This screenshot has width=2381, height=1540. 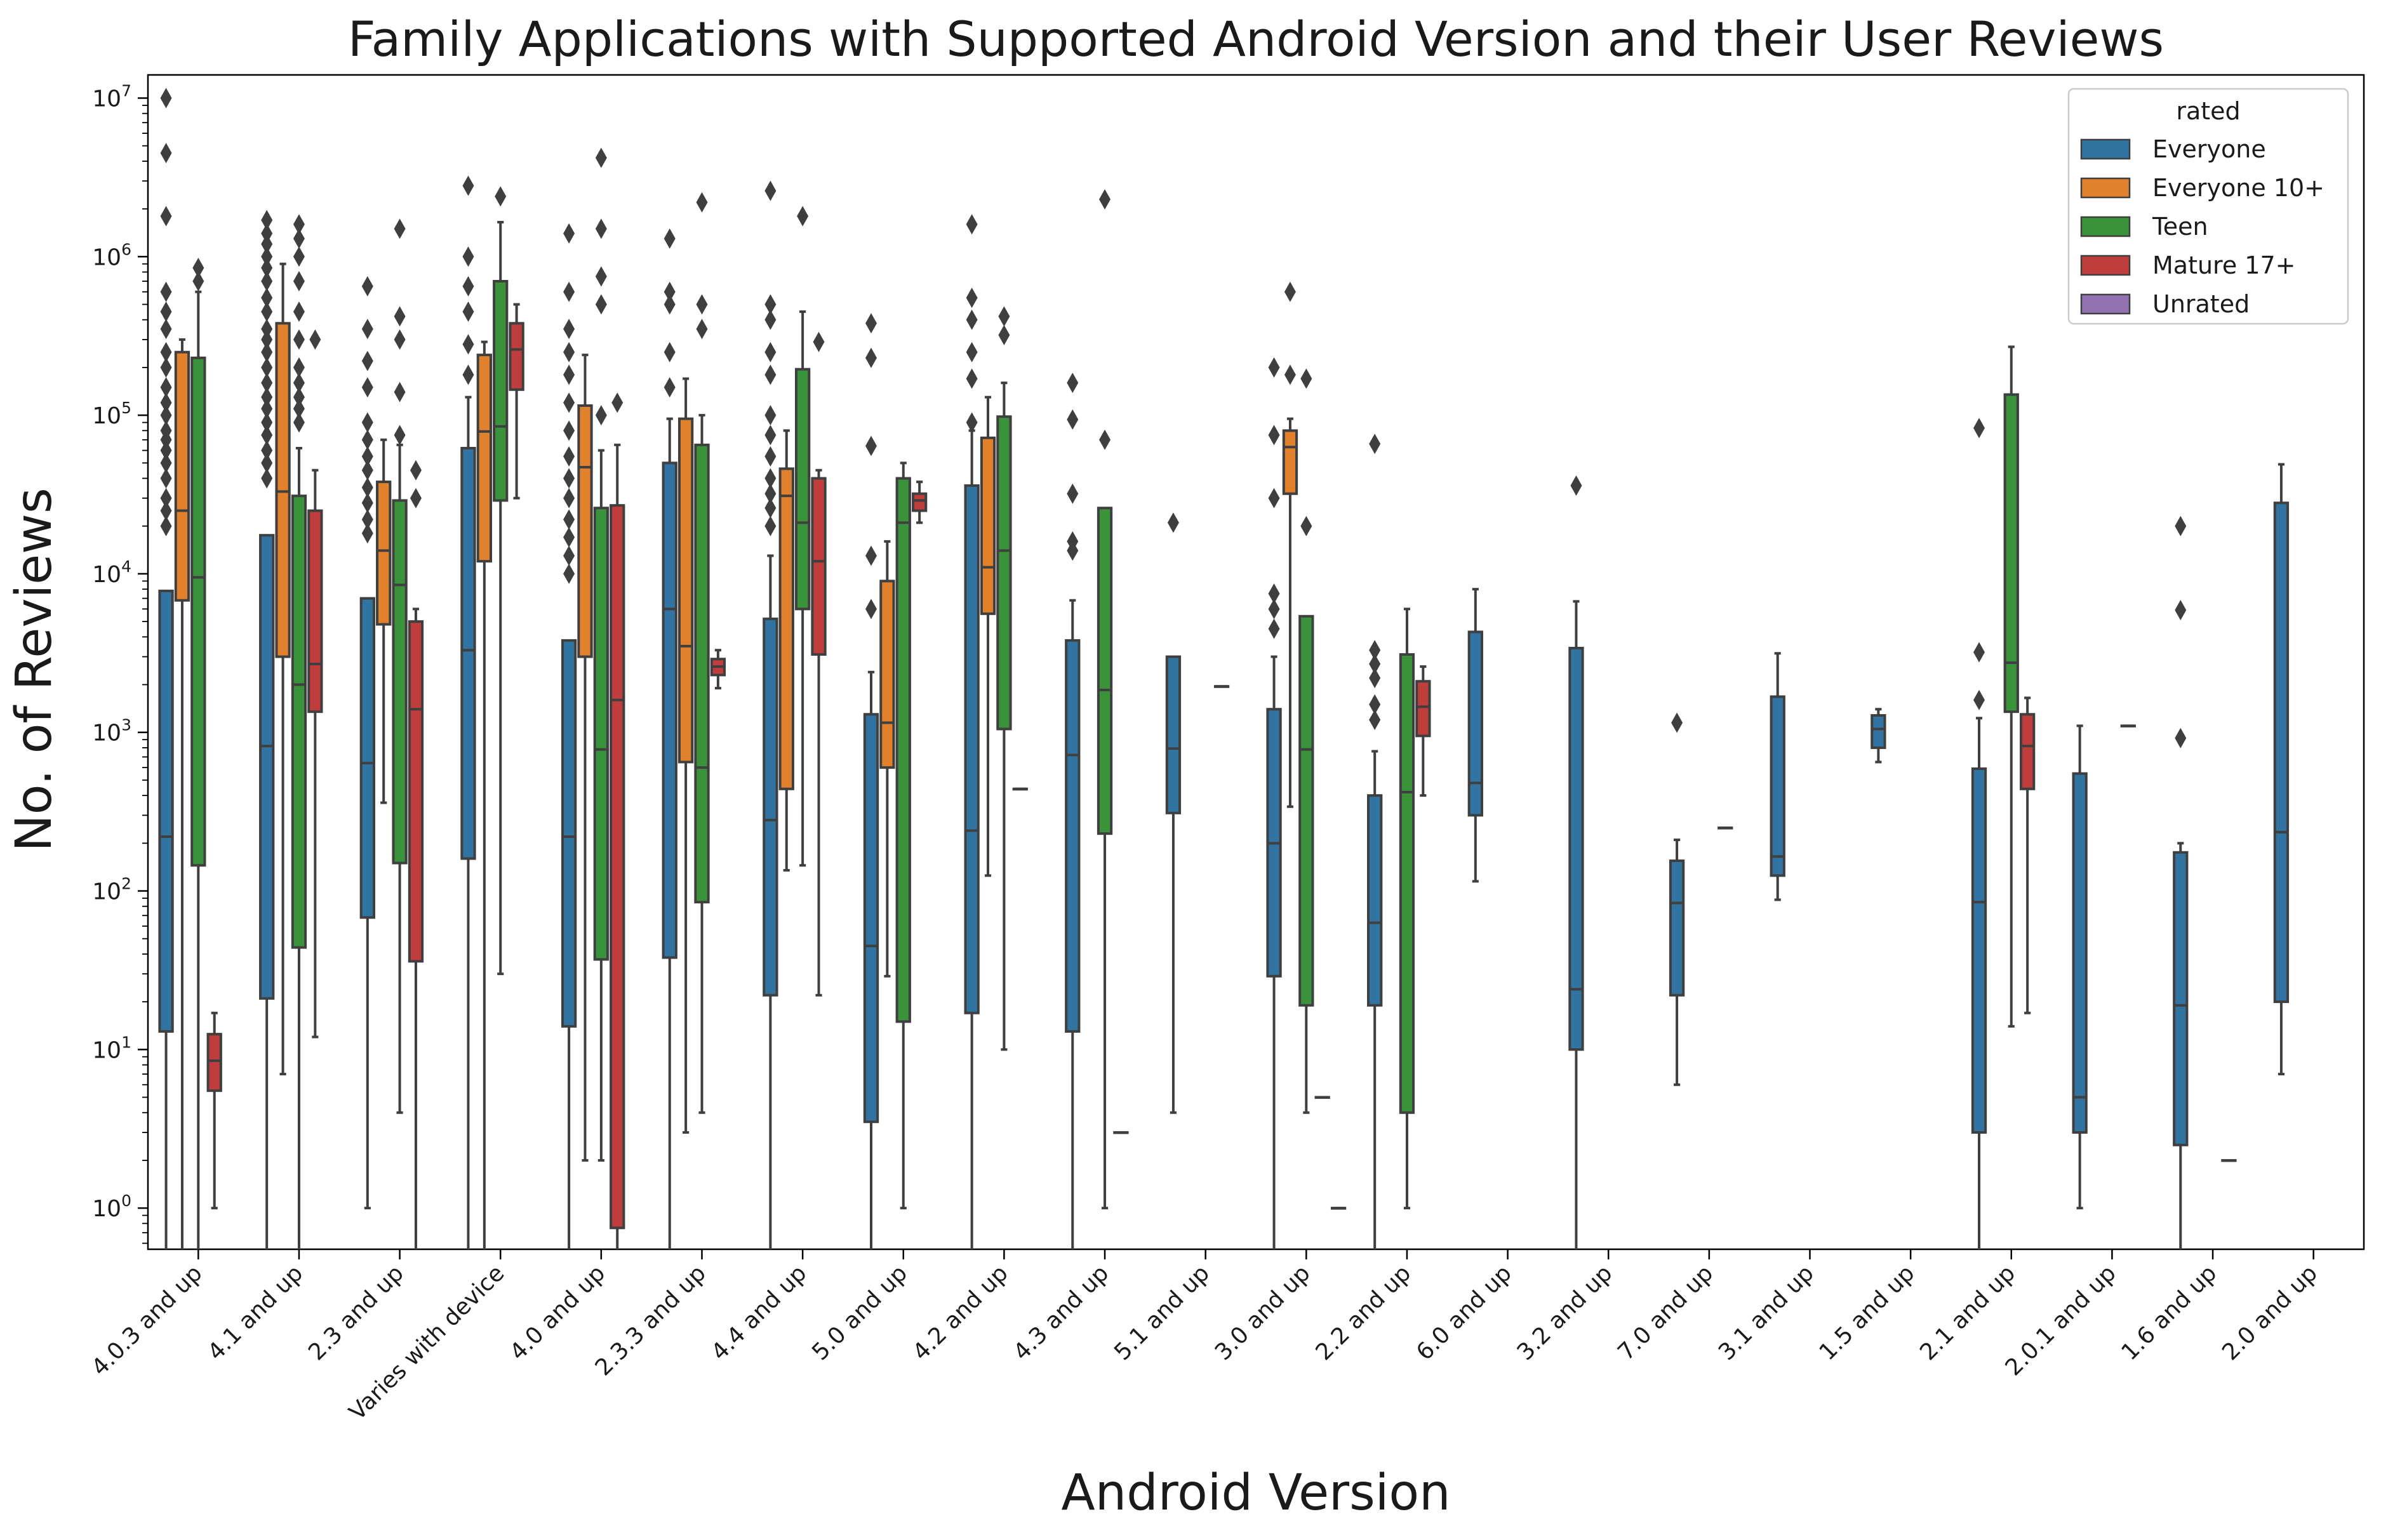 What do you see at coordinates (961, 1312) in the screenshot?
I see `x-tick-label: 4.2 and up` at bounding box center [961, 1312].